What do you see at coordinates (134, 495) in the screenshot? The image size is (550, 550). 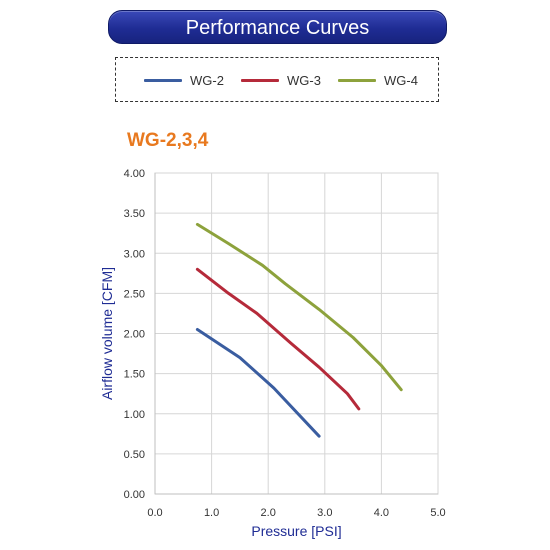 I see `y-tick-label: 0.00` at bounding box center [134, 495].